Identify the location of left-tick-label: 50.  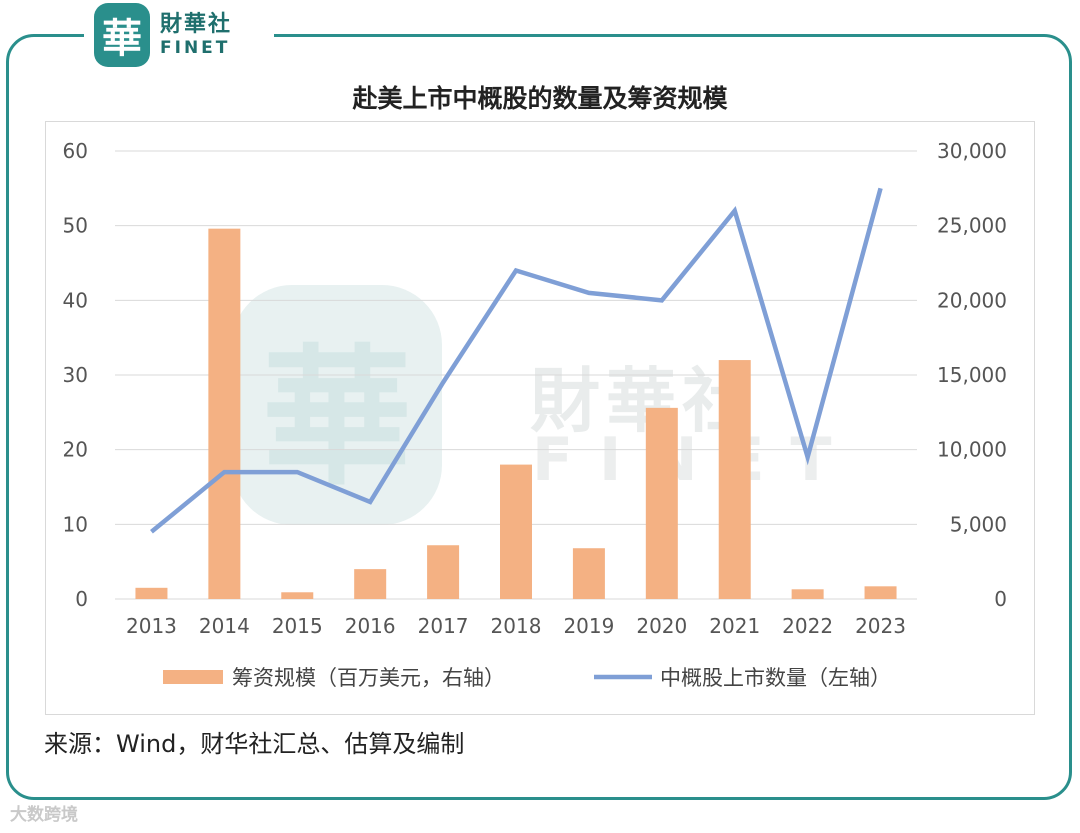
(75, 226).